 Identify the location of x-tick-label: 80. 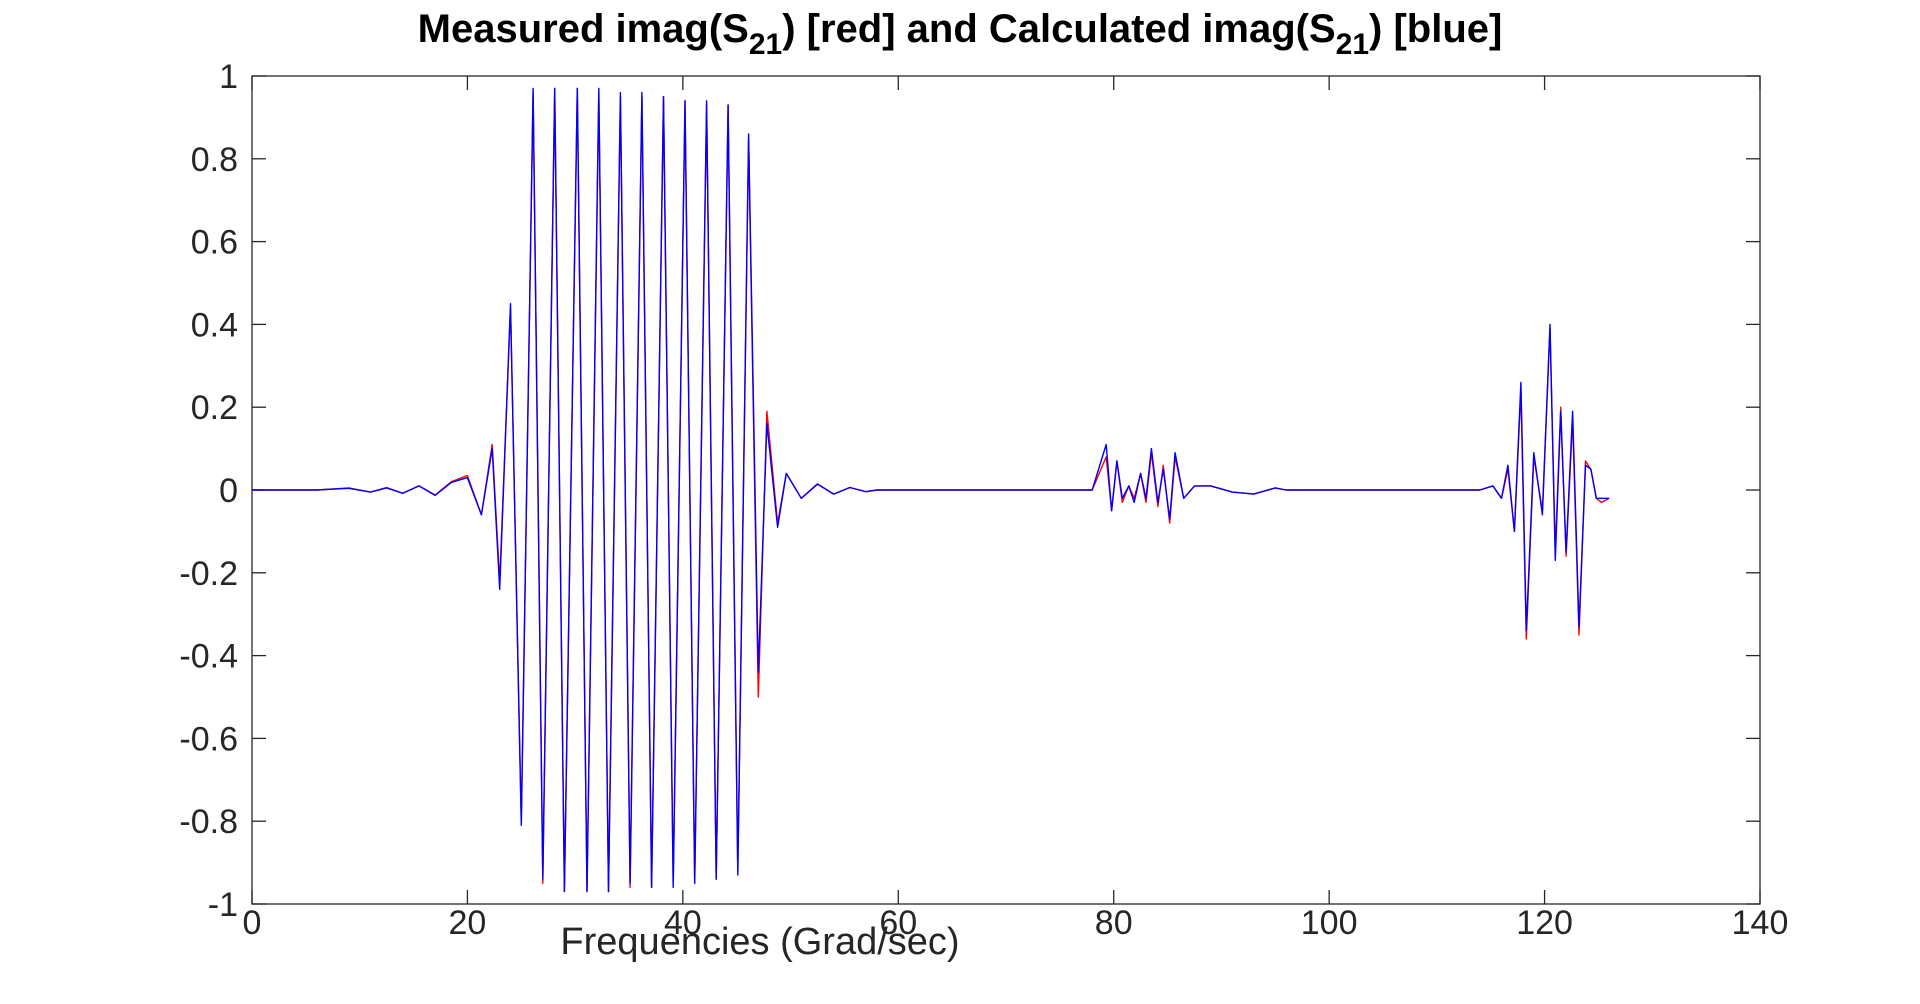
(1114, 923).